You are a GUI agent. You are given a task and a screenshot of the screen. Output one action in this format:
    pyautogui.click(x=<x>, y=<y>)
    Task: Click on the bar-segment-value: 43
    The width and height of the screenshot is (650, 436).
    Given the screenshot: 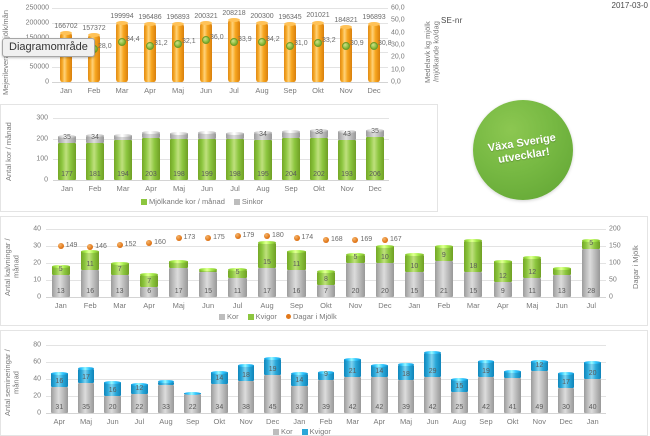 What is the action you would take?
    pyautogui.click(x=347, y=135)
    